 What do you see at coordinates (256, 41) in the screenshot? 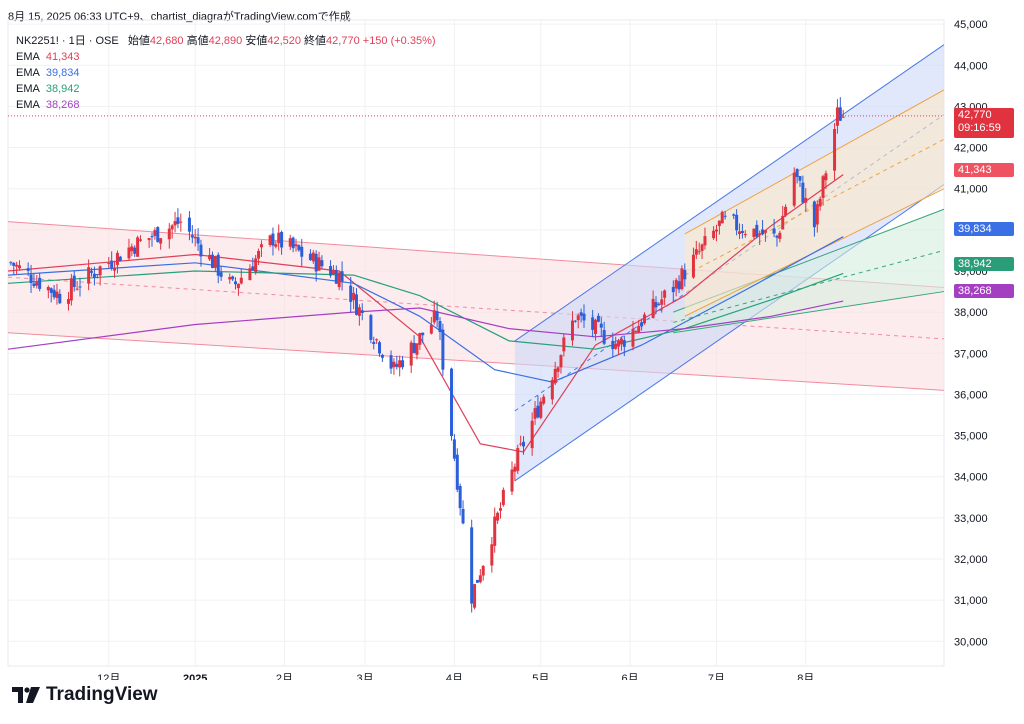
I see `low-label: 安値` at bounding box center [256, 41].